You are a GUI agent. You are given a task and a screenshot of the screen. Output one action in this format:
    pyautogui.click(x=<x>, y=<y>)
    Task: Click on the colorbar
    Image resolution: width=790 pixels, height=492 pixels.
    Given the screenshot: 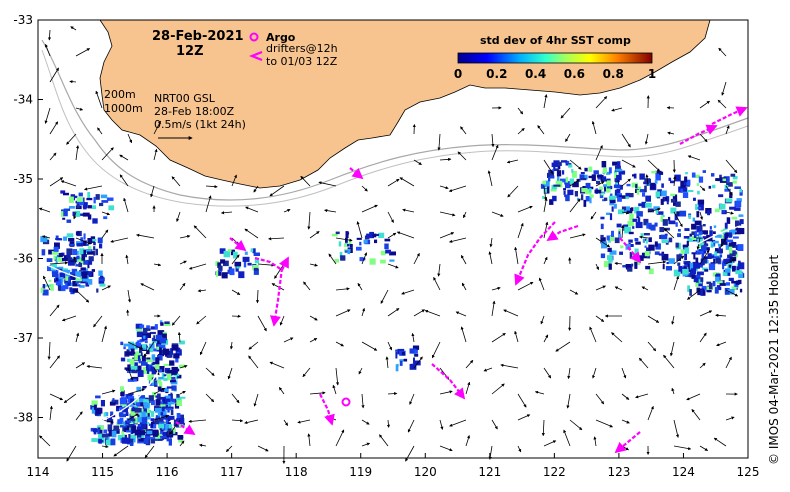 What is the action you would take?
    pyautogui.click(x=555, y=58)
    